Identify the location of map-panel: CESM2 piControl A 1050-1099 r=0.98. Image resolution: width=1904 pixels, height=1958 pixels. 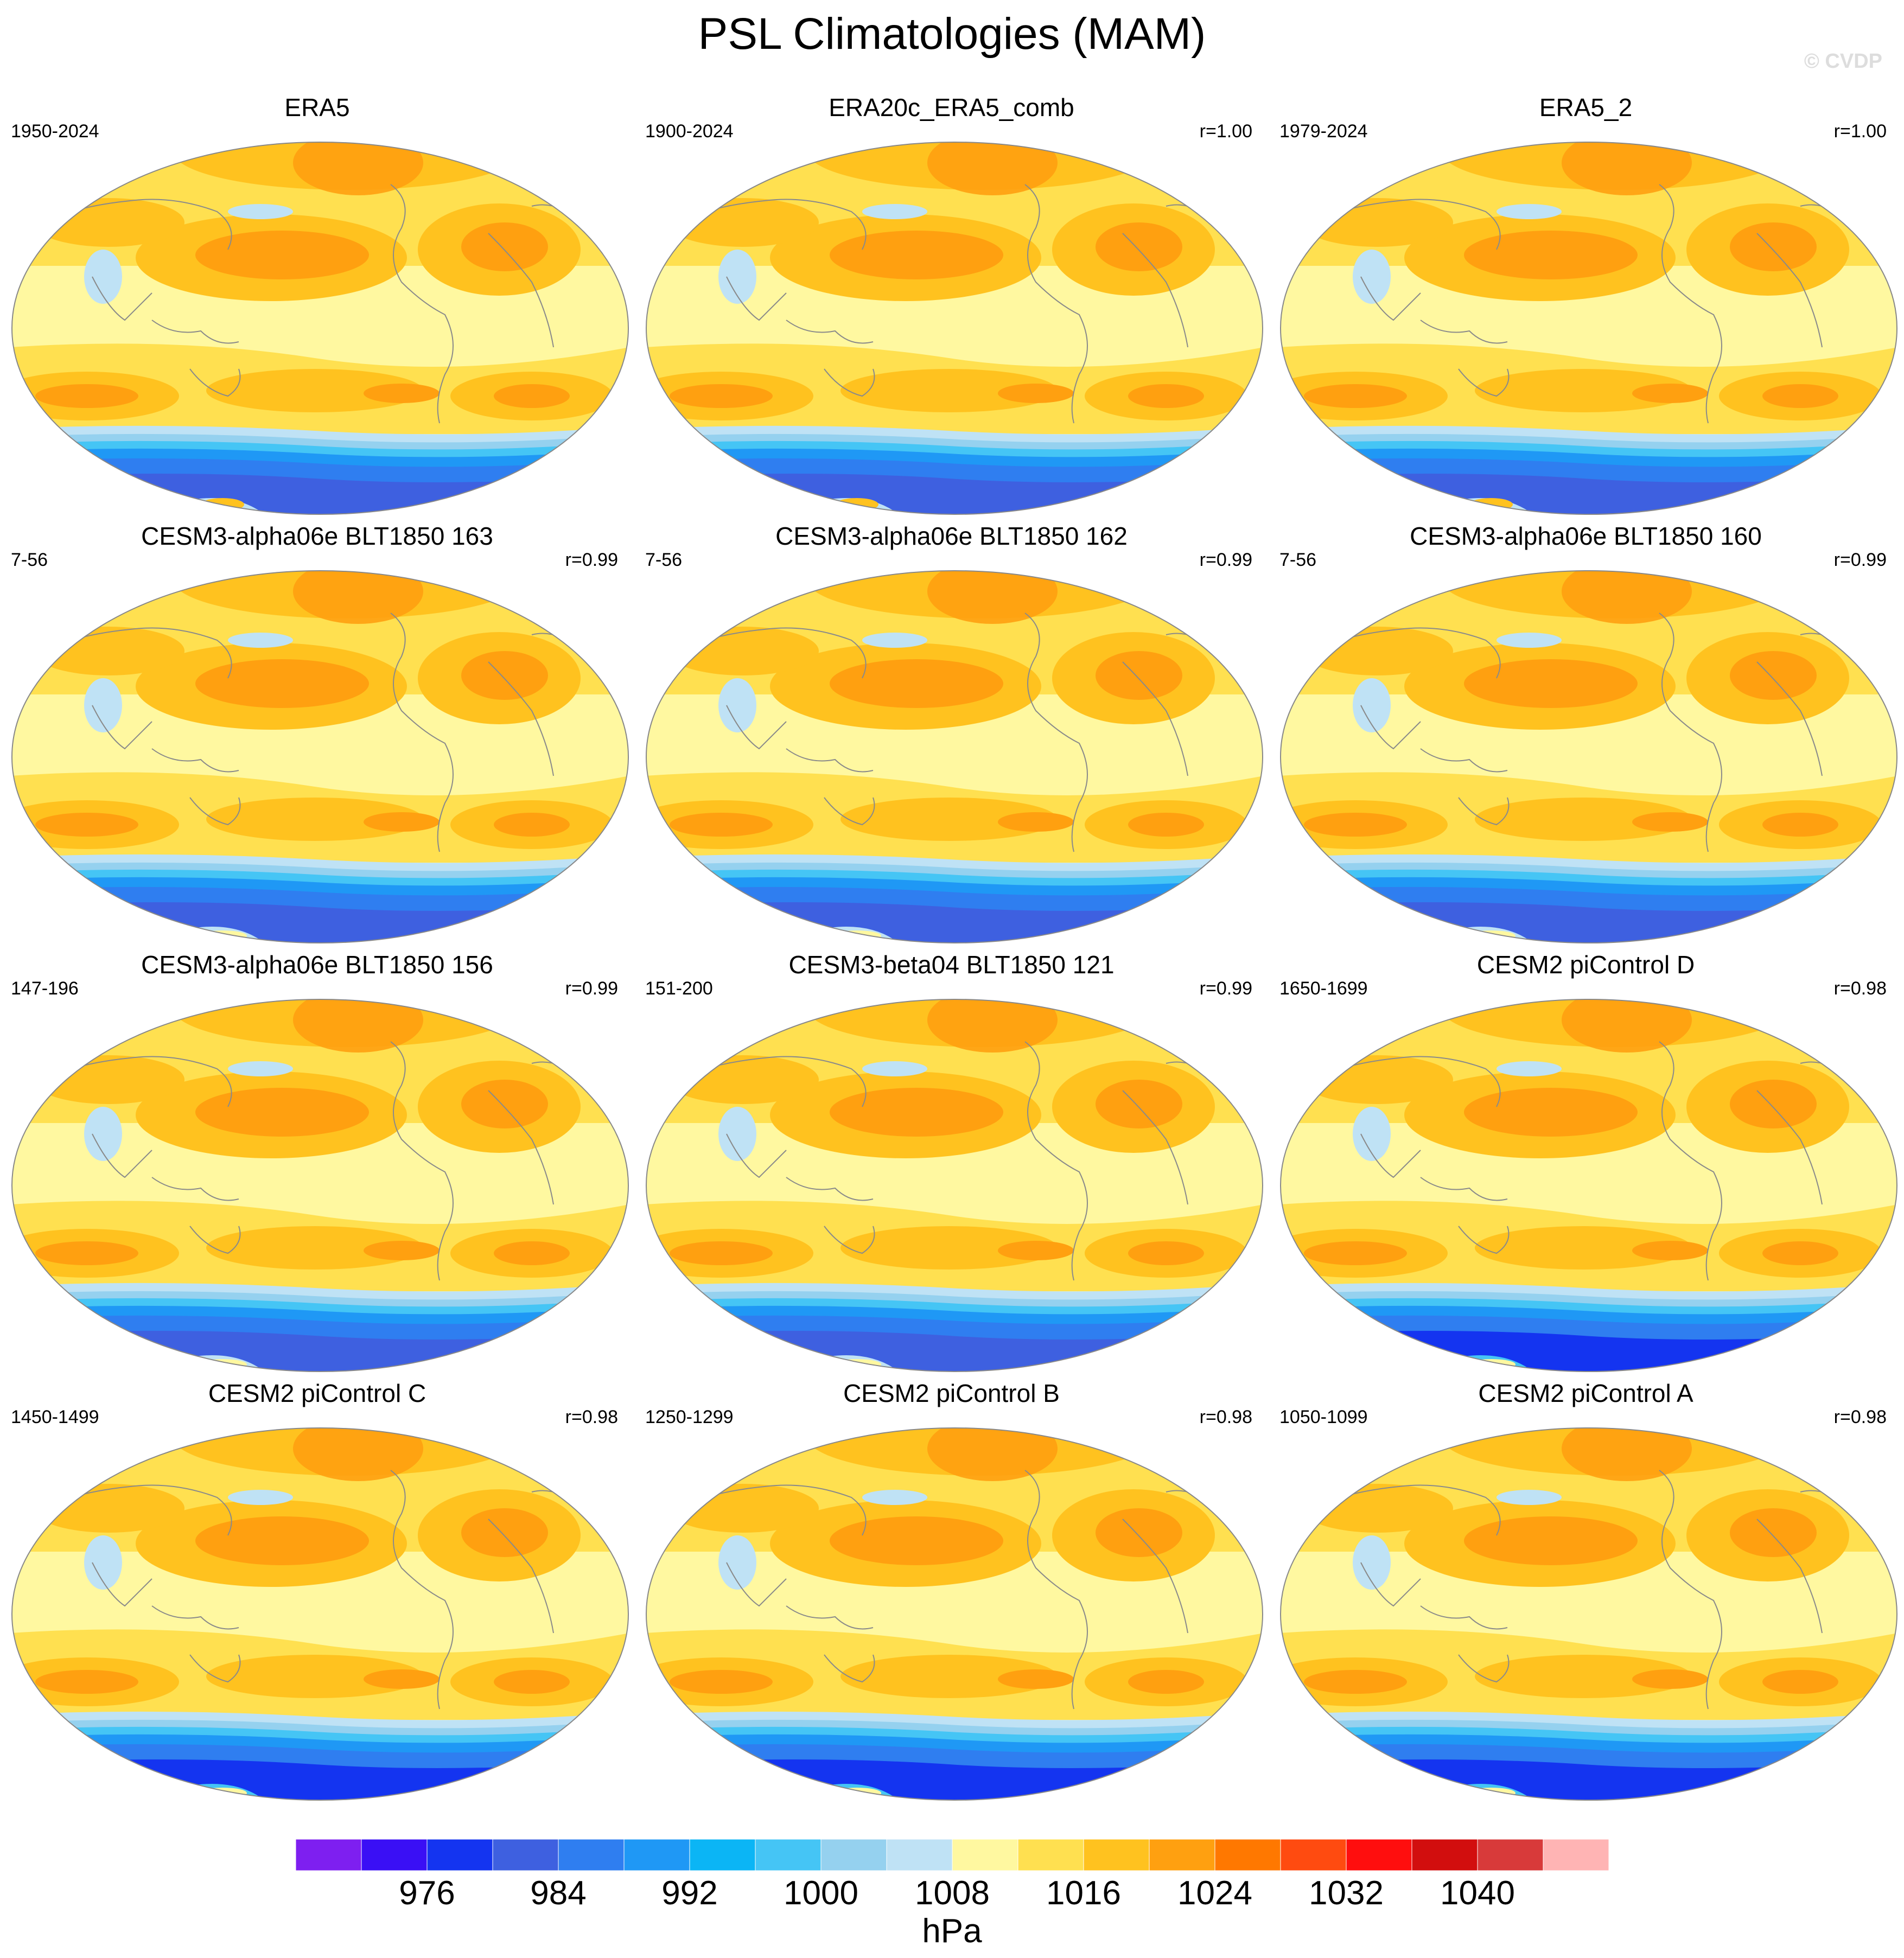
(1586, 1587).